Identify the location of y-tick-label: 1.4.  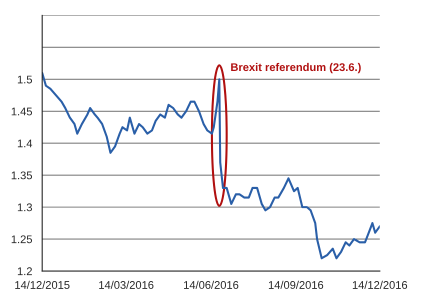
(25, 144).